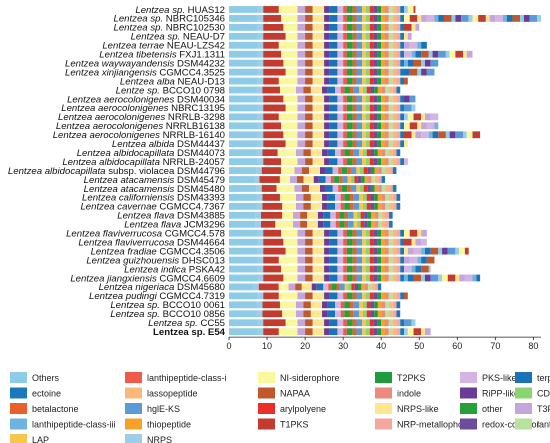 This screenshot has height=443, width=550. I want to click on strain-label: Lentze sp. BCCO10 0798, so click(170, 90).